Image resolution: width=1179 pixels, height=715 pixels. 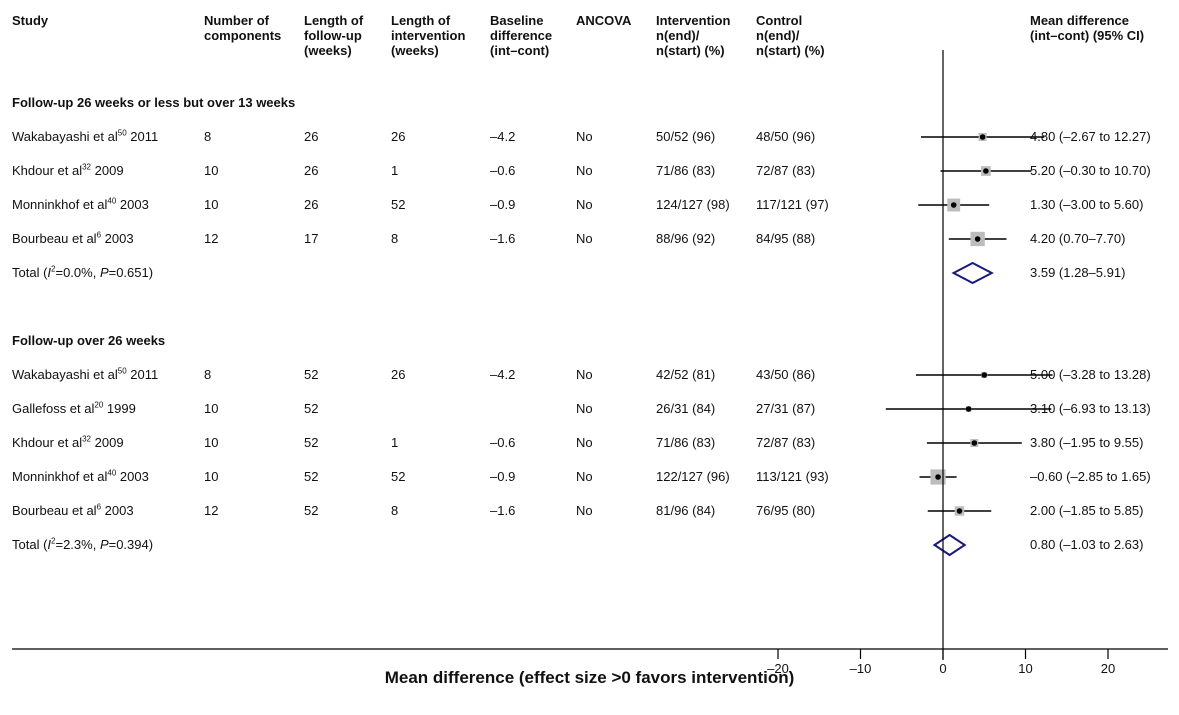 What do you see at coordinates (693, 35) in the screenshot?
I see `header-intervention: Intervention n(end)/ n(start) (%)` at bounding box center [693, 35].